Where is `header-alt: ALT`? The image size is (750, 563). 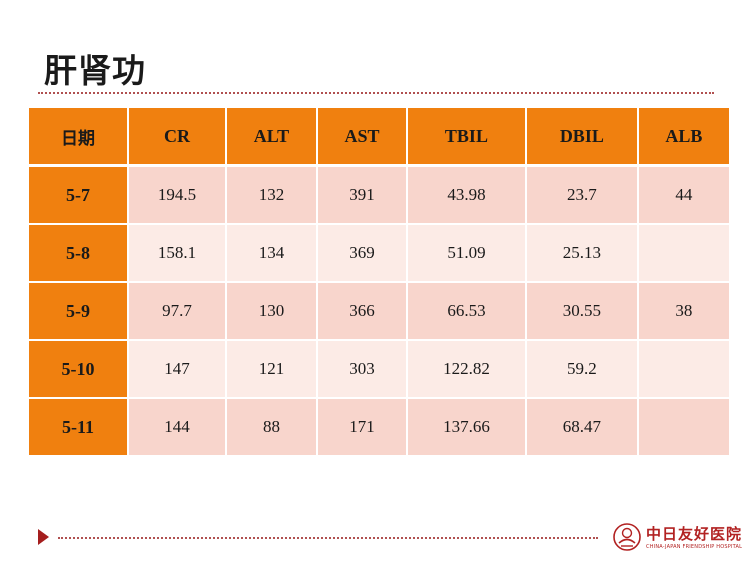 header-alt: ALT is located at coordinates (272, 137).